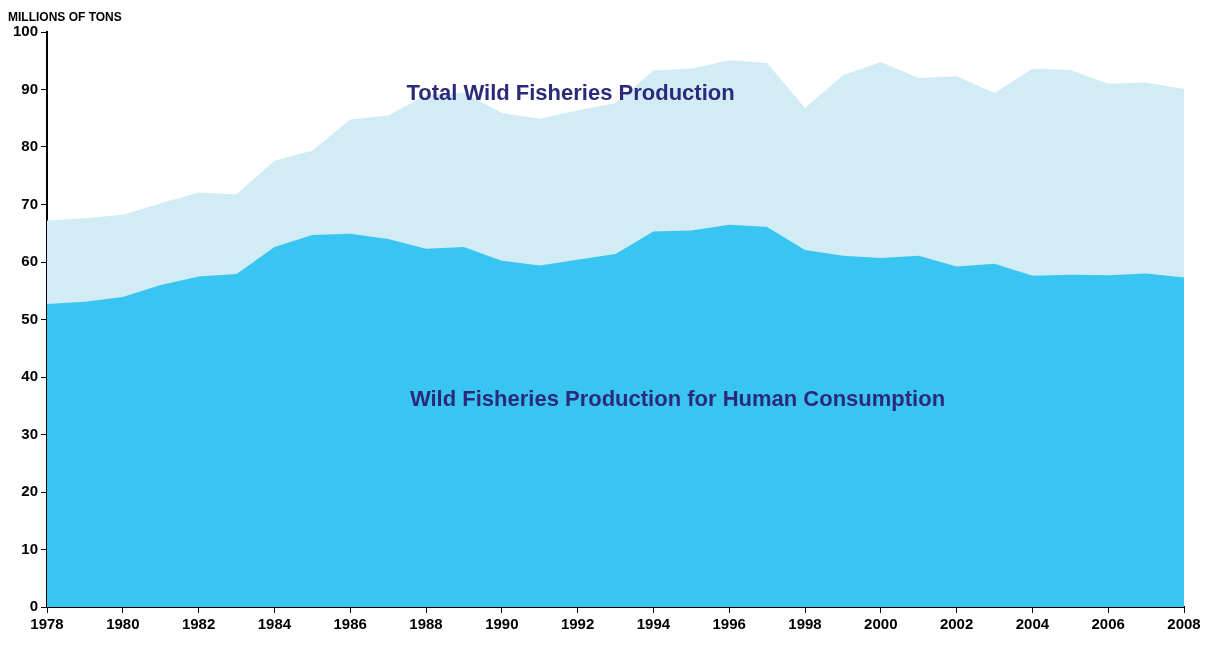 This screenshot has width=1206, height=645. Describe the element at coordinates (502, 624) in the screenshot. I see `x-tick-label: 1990` at that location.